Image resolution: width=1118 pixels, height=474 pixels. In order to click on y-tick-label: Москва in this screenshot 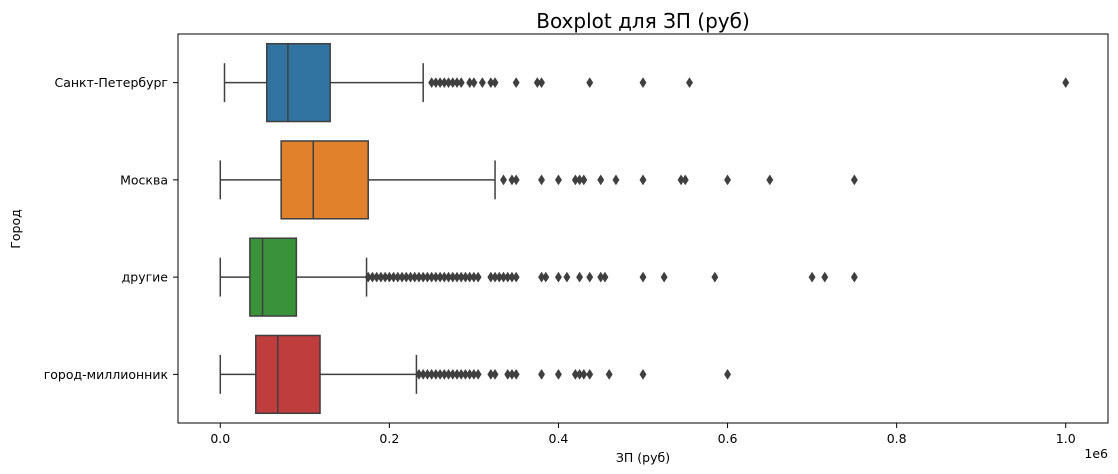, I will do `click(144, 179)`.